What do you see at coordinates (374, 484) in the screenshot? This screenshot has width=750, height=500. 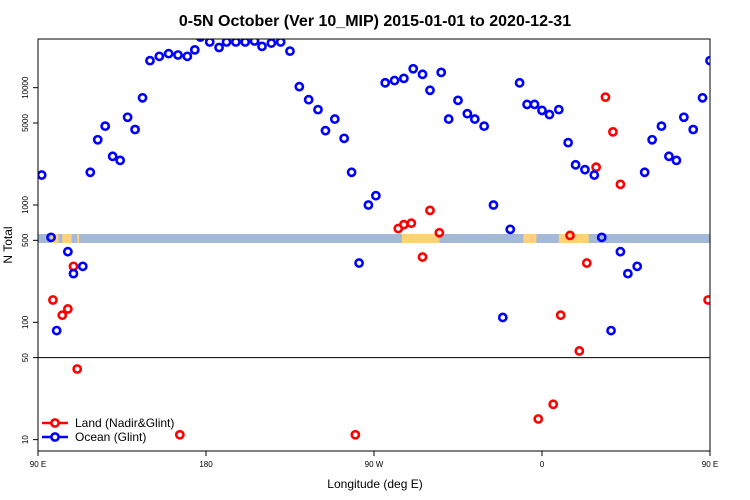 I see `x-axis-label: Longitude (deg E)` at bounding box center [374, 484].